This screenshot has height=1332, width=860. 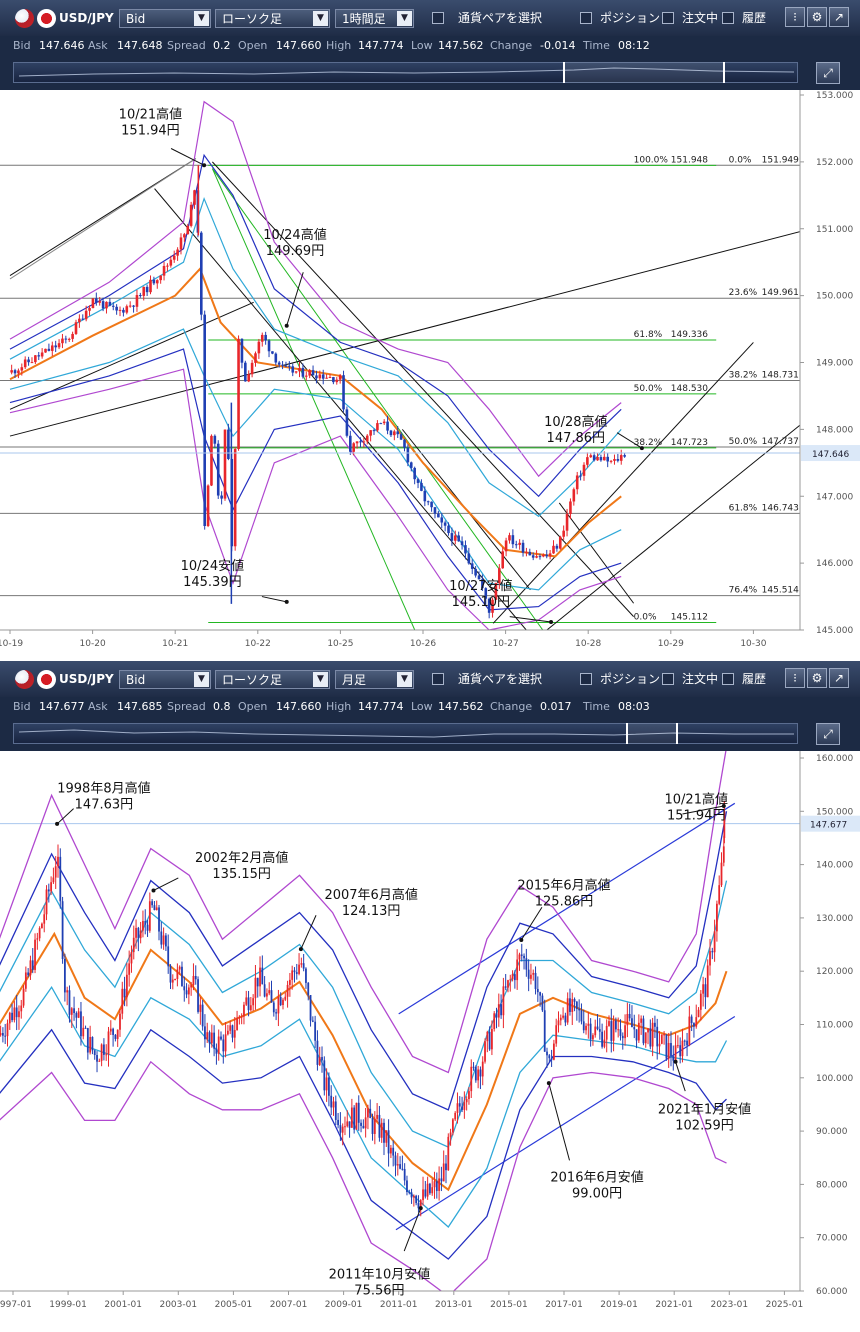 I want to click on price-type-value: Bid, so click(x=136, y=19).